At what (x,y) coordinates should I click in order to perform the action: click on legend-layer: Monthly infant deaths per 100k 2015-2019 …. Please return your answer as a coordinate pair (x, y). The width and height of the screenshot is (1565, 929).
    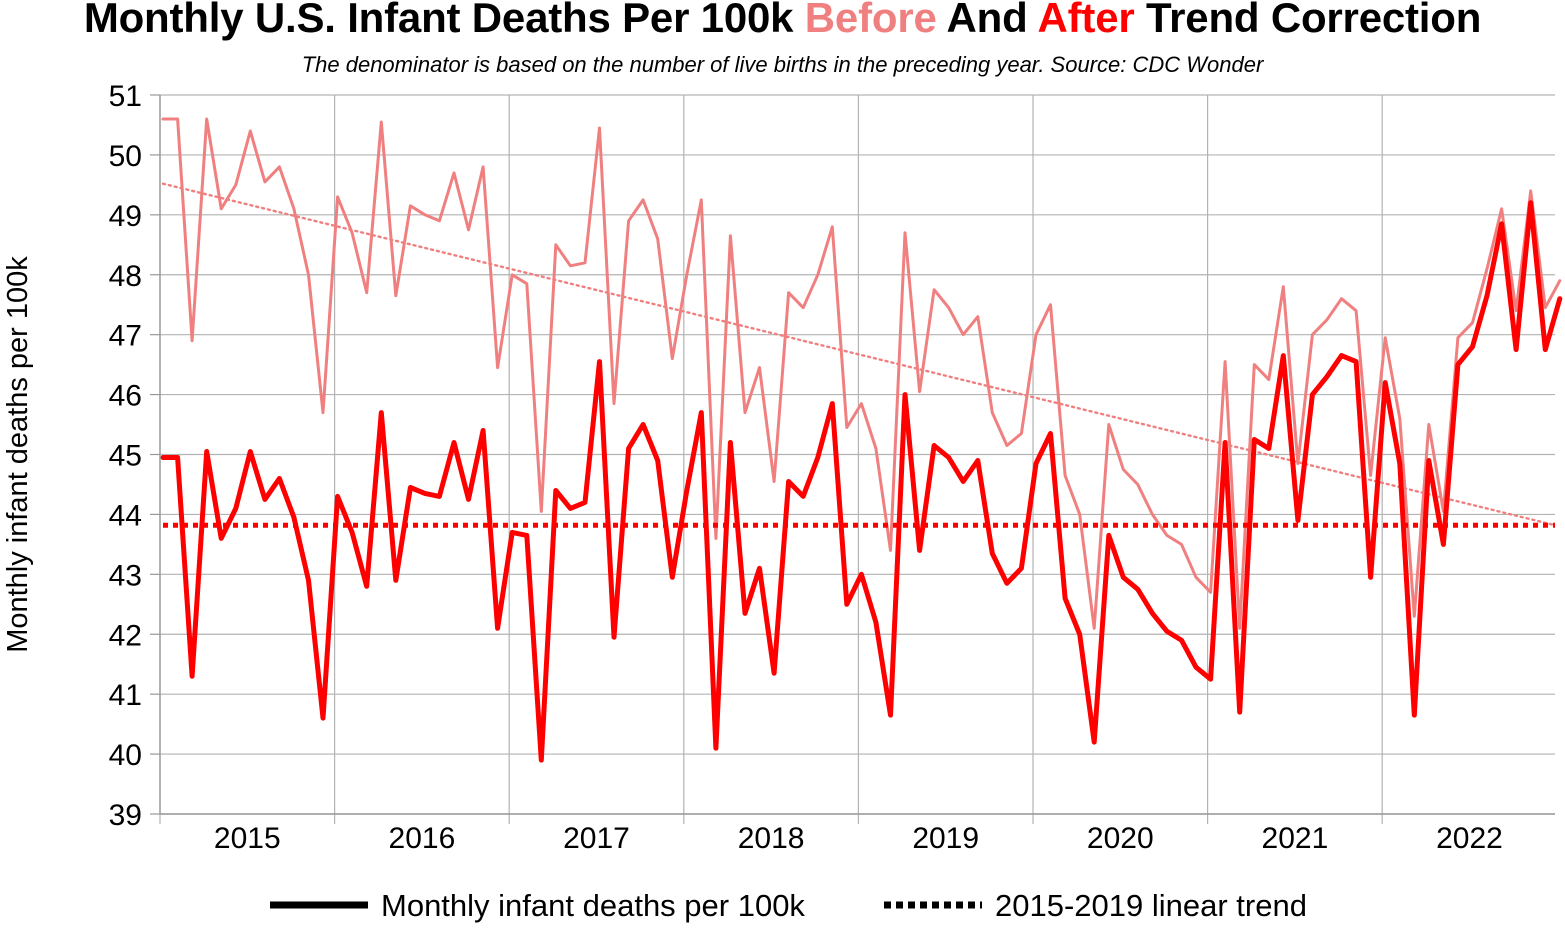
    Looking at the image, I should click on (788, 905).